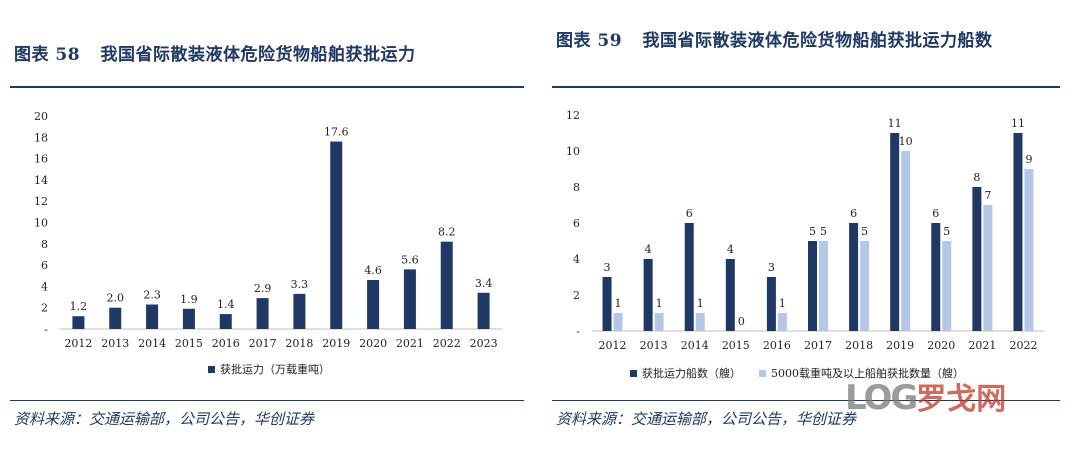 Image resolution: width=1080 pixels, height=450 pixels. I want to click on right-figure-number: 59, so click(610, 41).